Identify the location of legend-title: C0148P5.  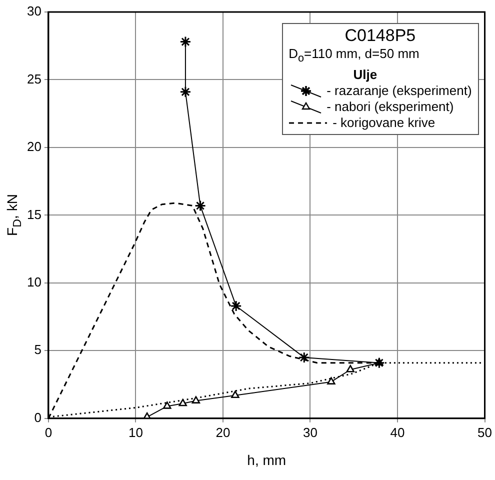
(380, 36).